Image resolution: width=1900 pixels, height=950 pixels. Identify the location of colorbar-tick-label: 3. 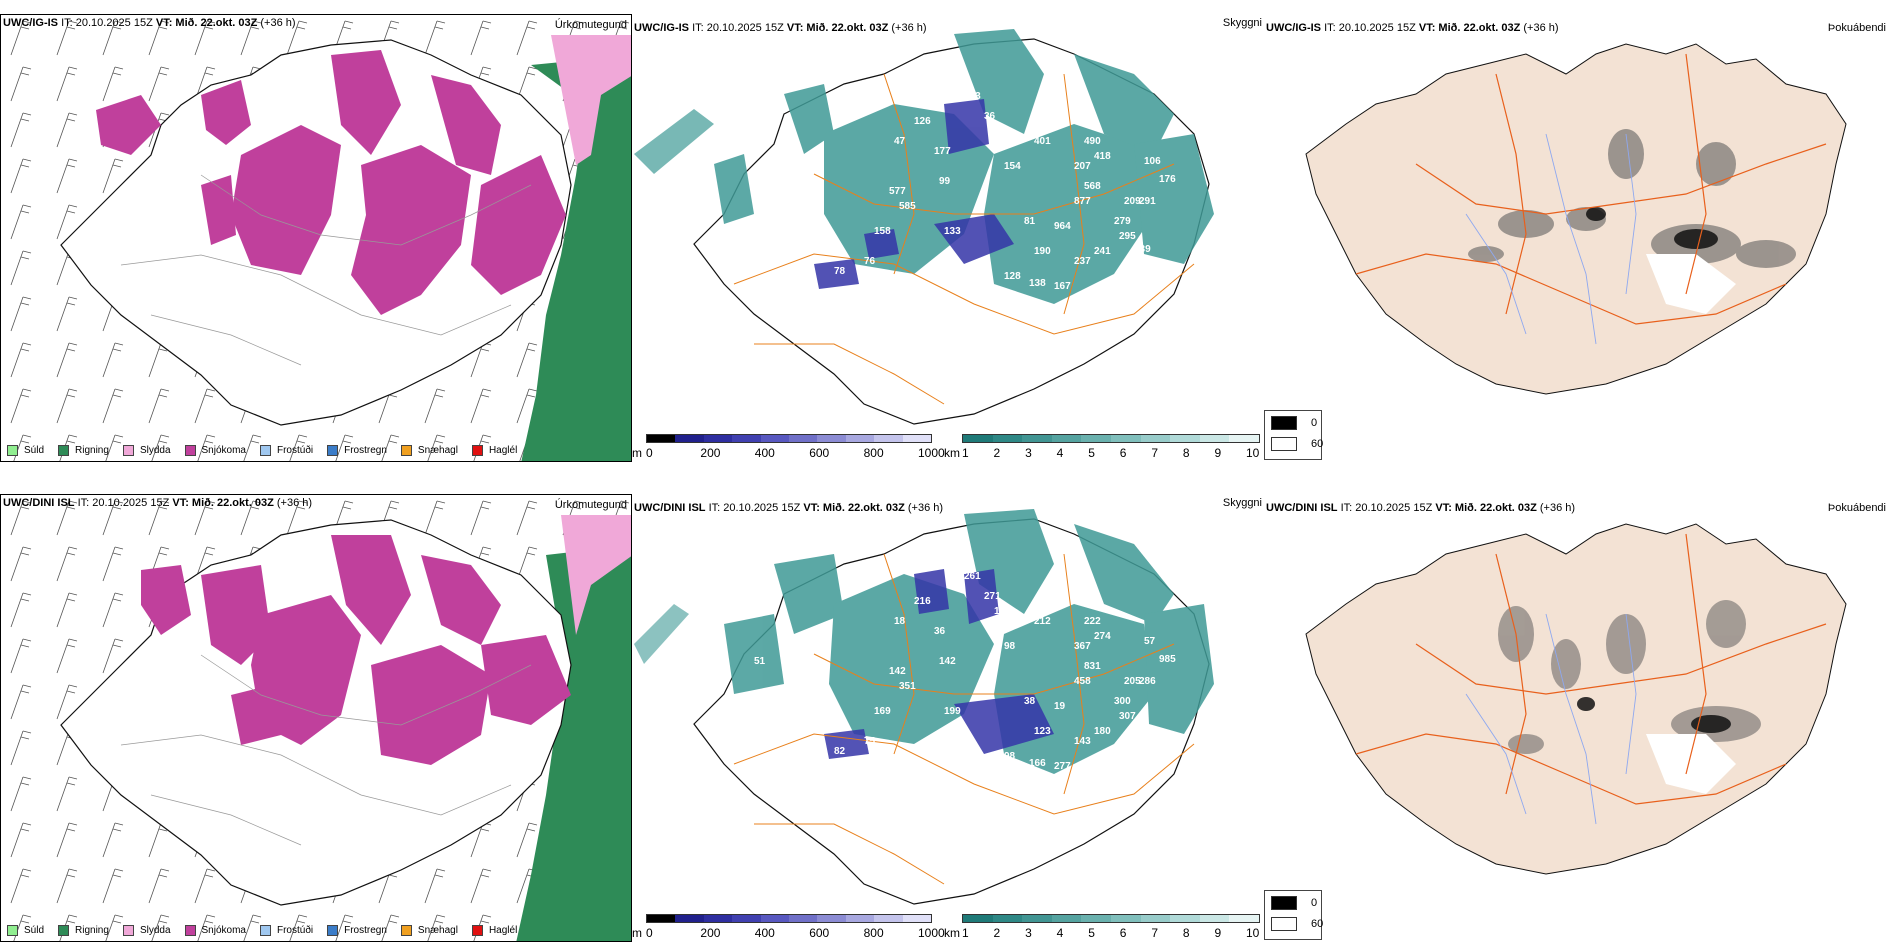
(1028, 933).